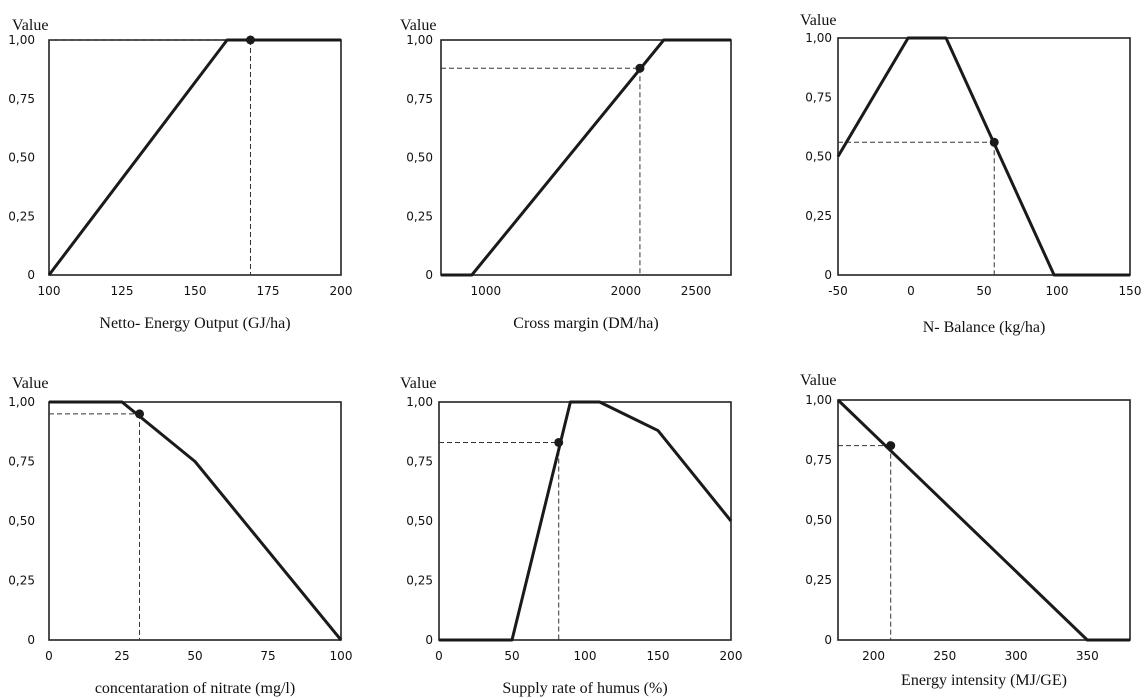  I want to click on x-tick-label: 25, so click(121, 656).